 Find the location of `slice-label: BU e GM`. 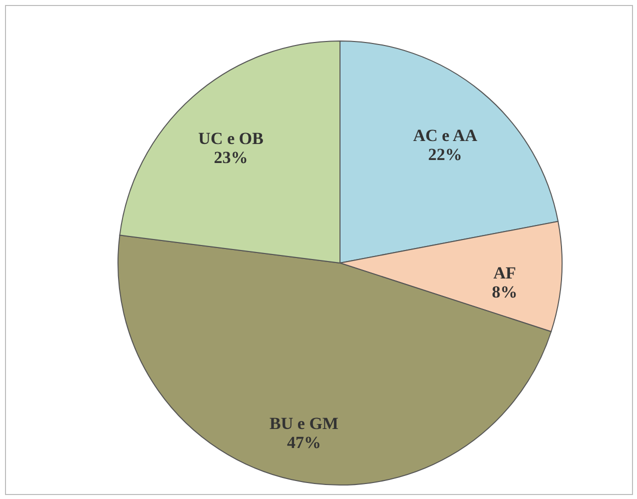

slice-label: BU e GM is located at coordinates (304, 424).